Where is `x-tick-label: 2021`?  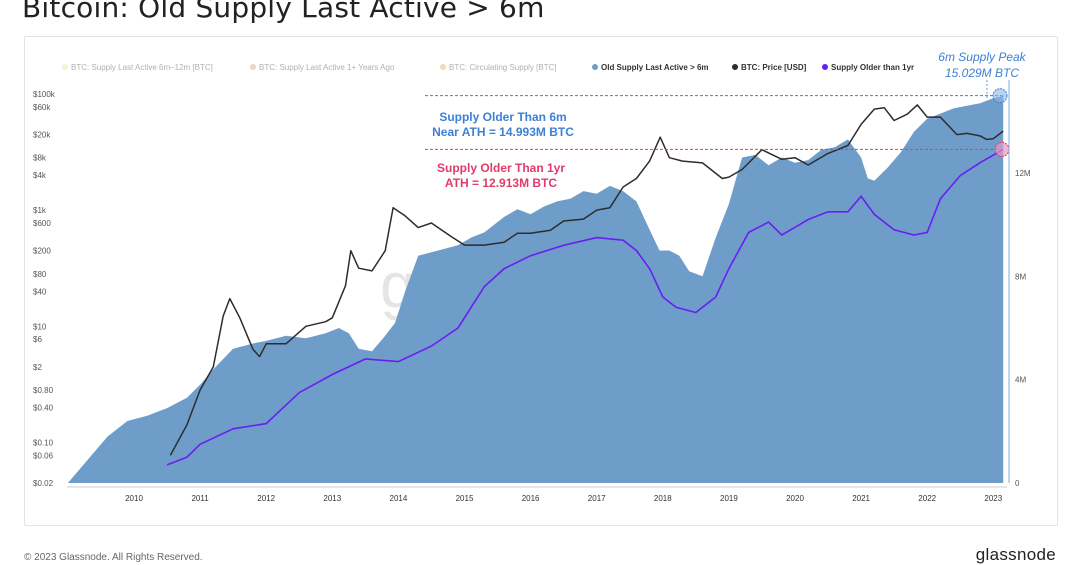 x-tick-label: 2021 is located at coordinates (861, 498).